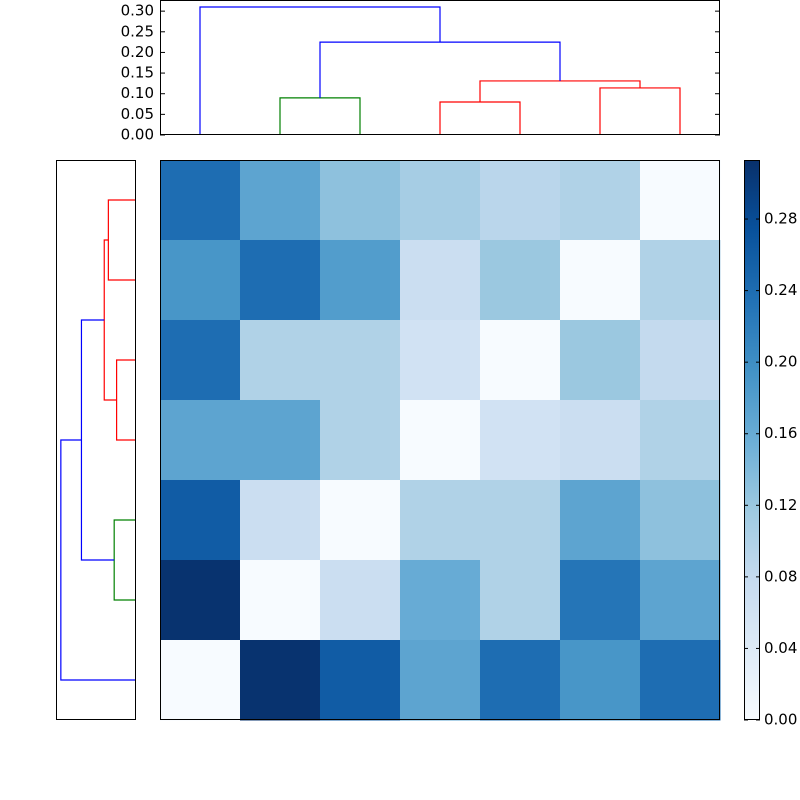 The image size is (800, 800). Describe the element at coordinates (137, 114) in the screenshot. I see `y-tick-label: 0.05` at that location.